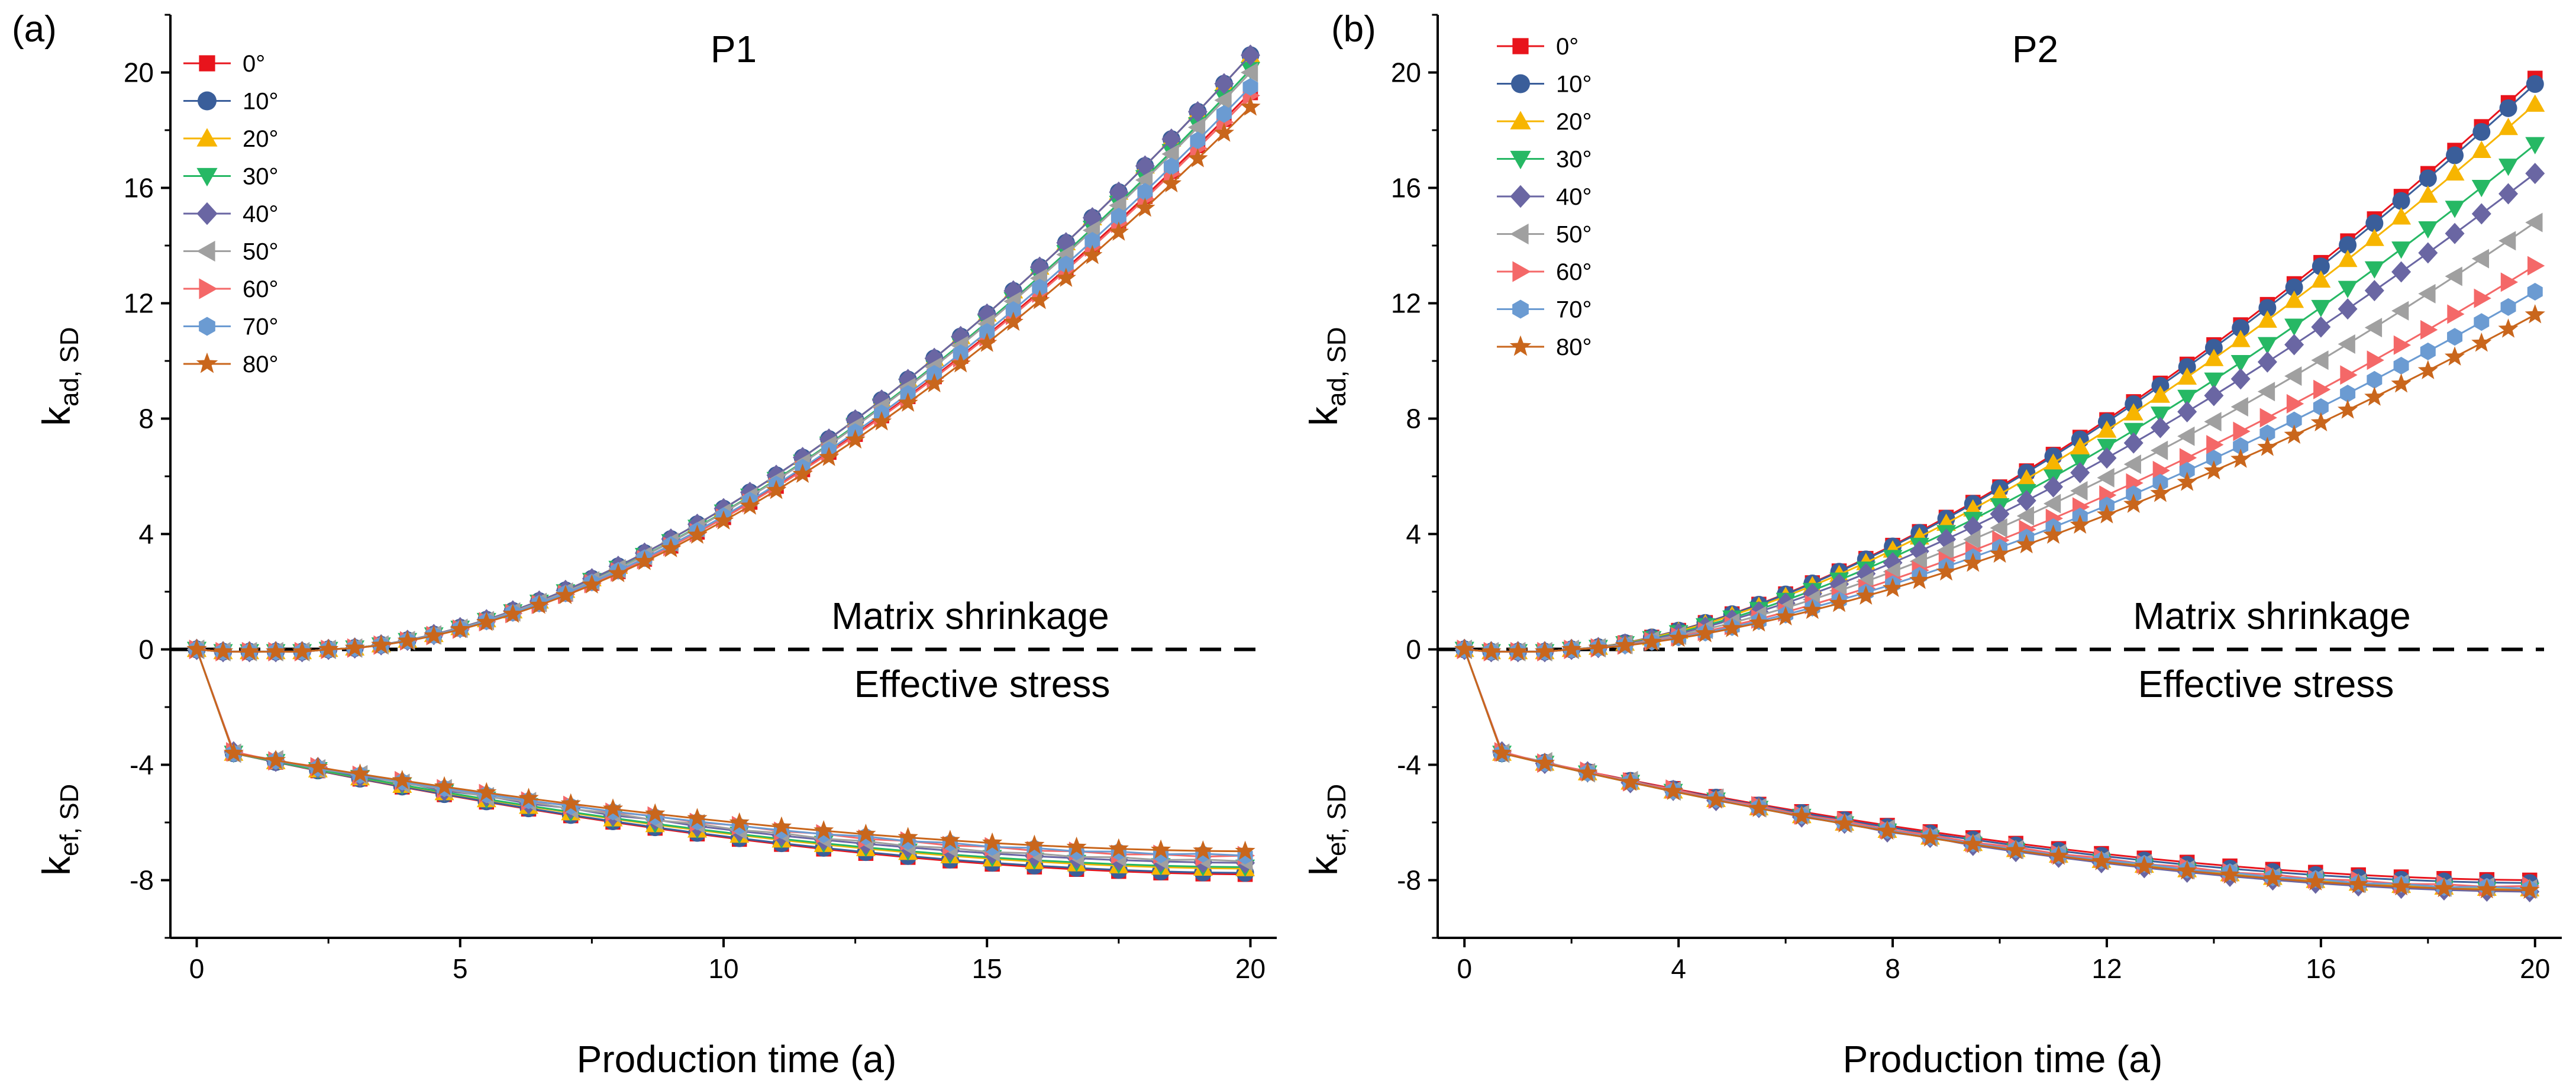 This screenshot has width=2576, height=1084. I want to click on panel-a-legend-label: 70°, so click(261, 327).